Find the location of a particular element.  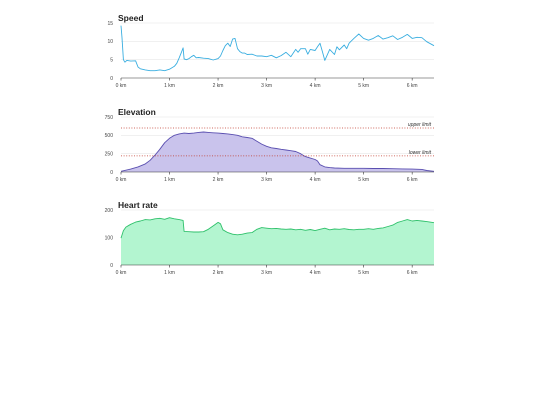

speed-series-line is located at coordinates (277, 48).